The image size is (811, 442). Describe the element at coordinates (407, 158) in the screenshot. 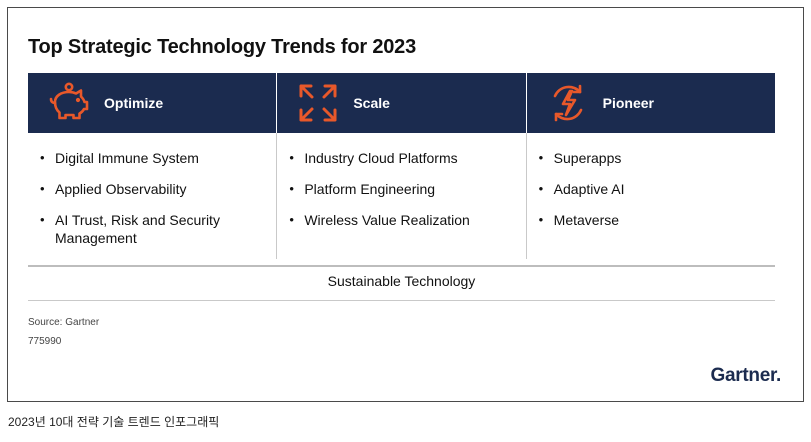

I see `list-item: Industry Cloud Platforms` at that location.